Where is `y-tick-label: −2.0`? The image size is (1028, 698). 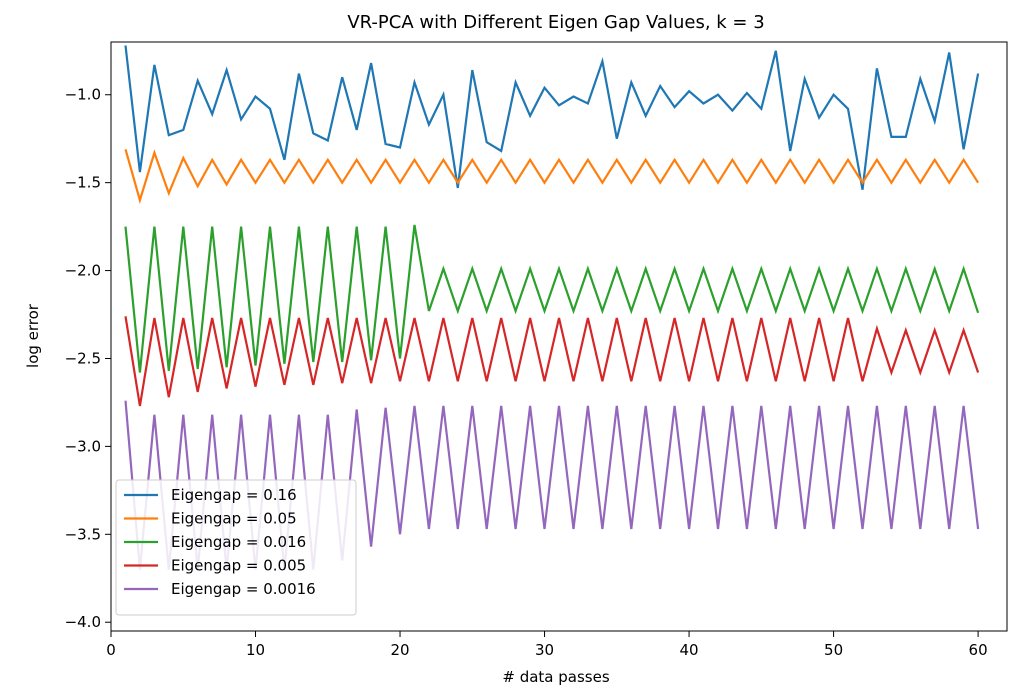 y-tick-label: −2.0 is located at coordinates (83, 271).